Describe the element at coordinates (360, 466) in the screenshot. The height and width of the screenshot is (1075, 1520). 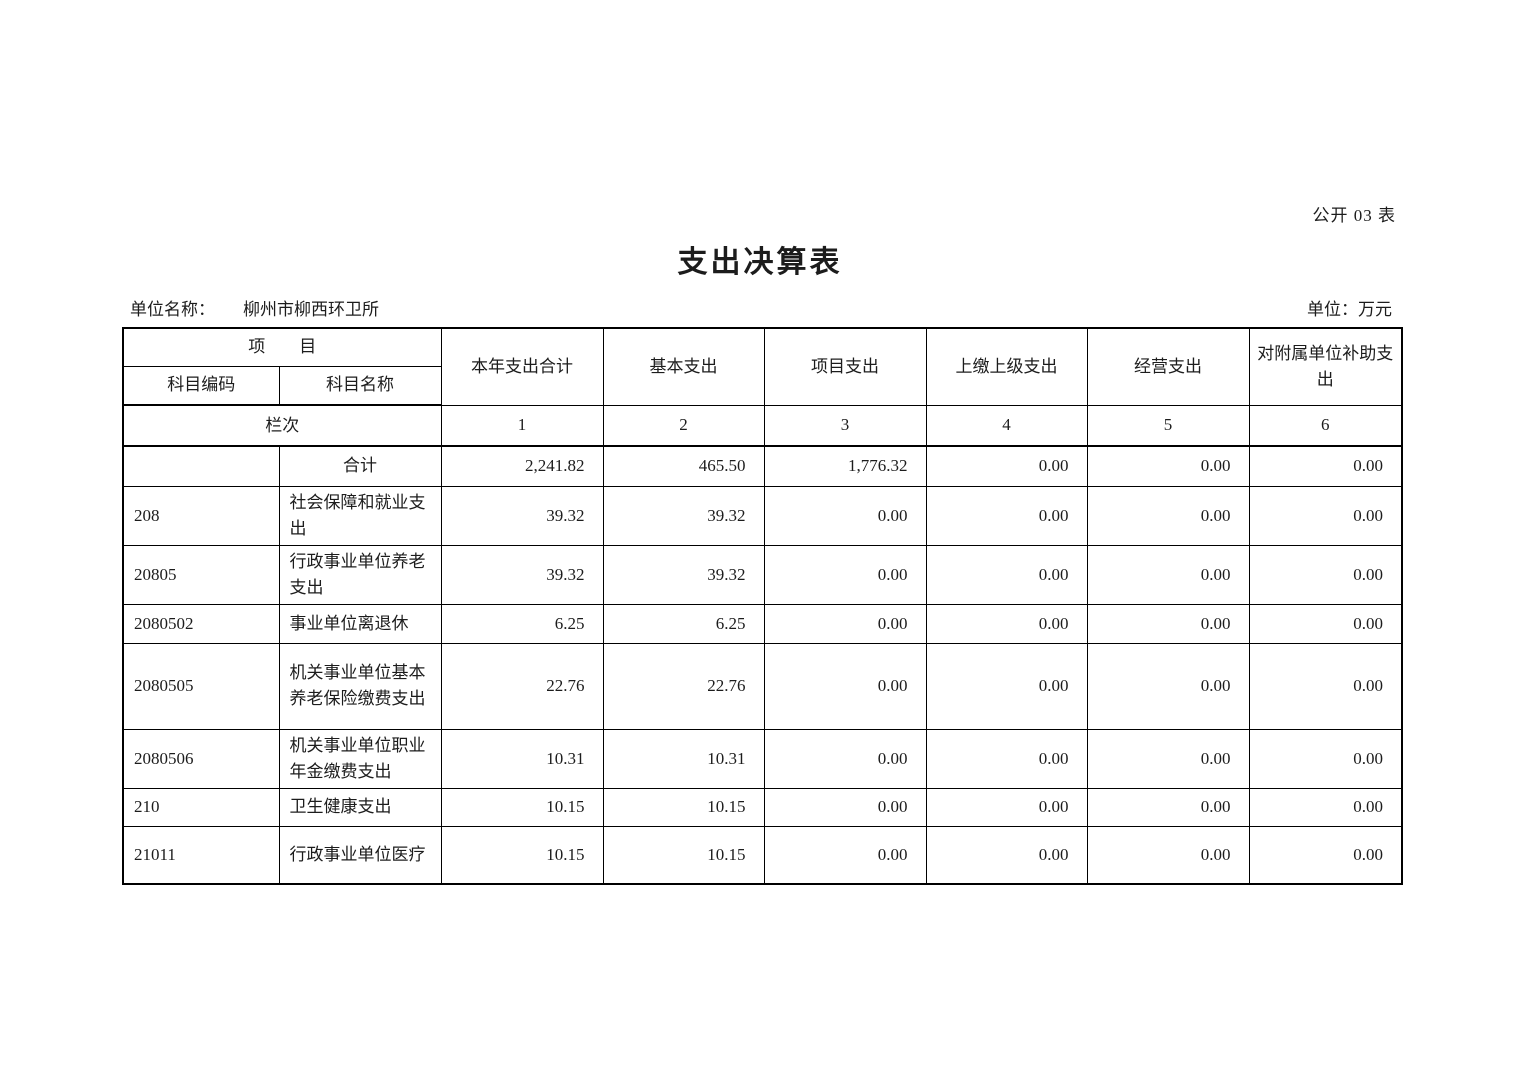
I see `cell-name: 合计` at that location.